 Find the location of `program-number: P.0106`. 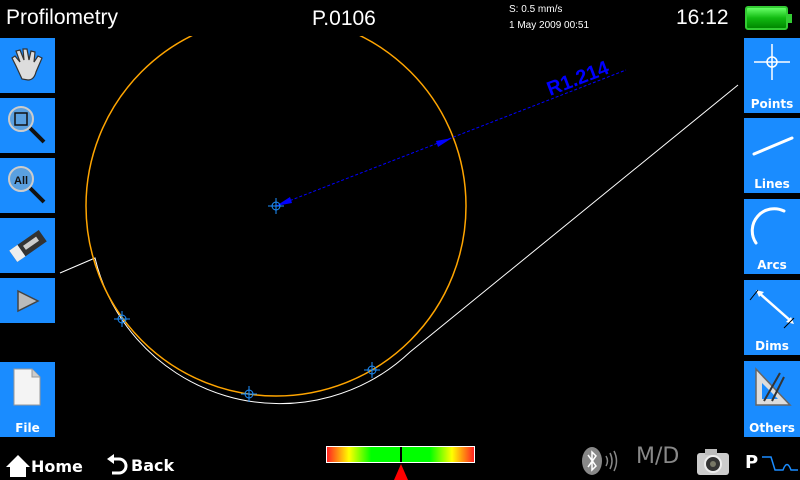

program-number: P.0106 is located at coordinates (344, 18).